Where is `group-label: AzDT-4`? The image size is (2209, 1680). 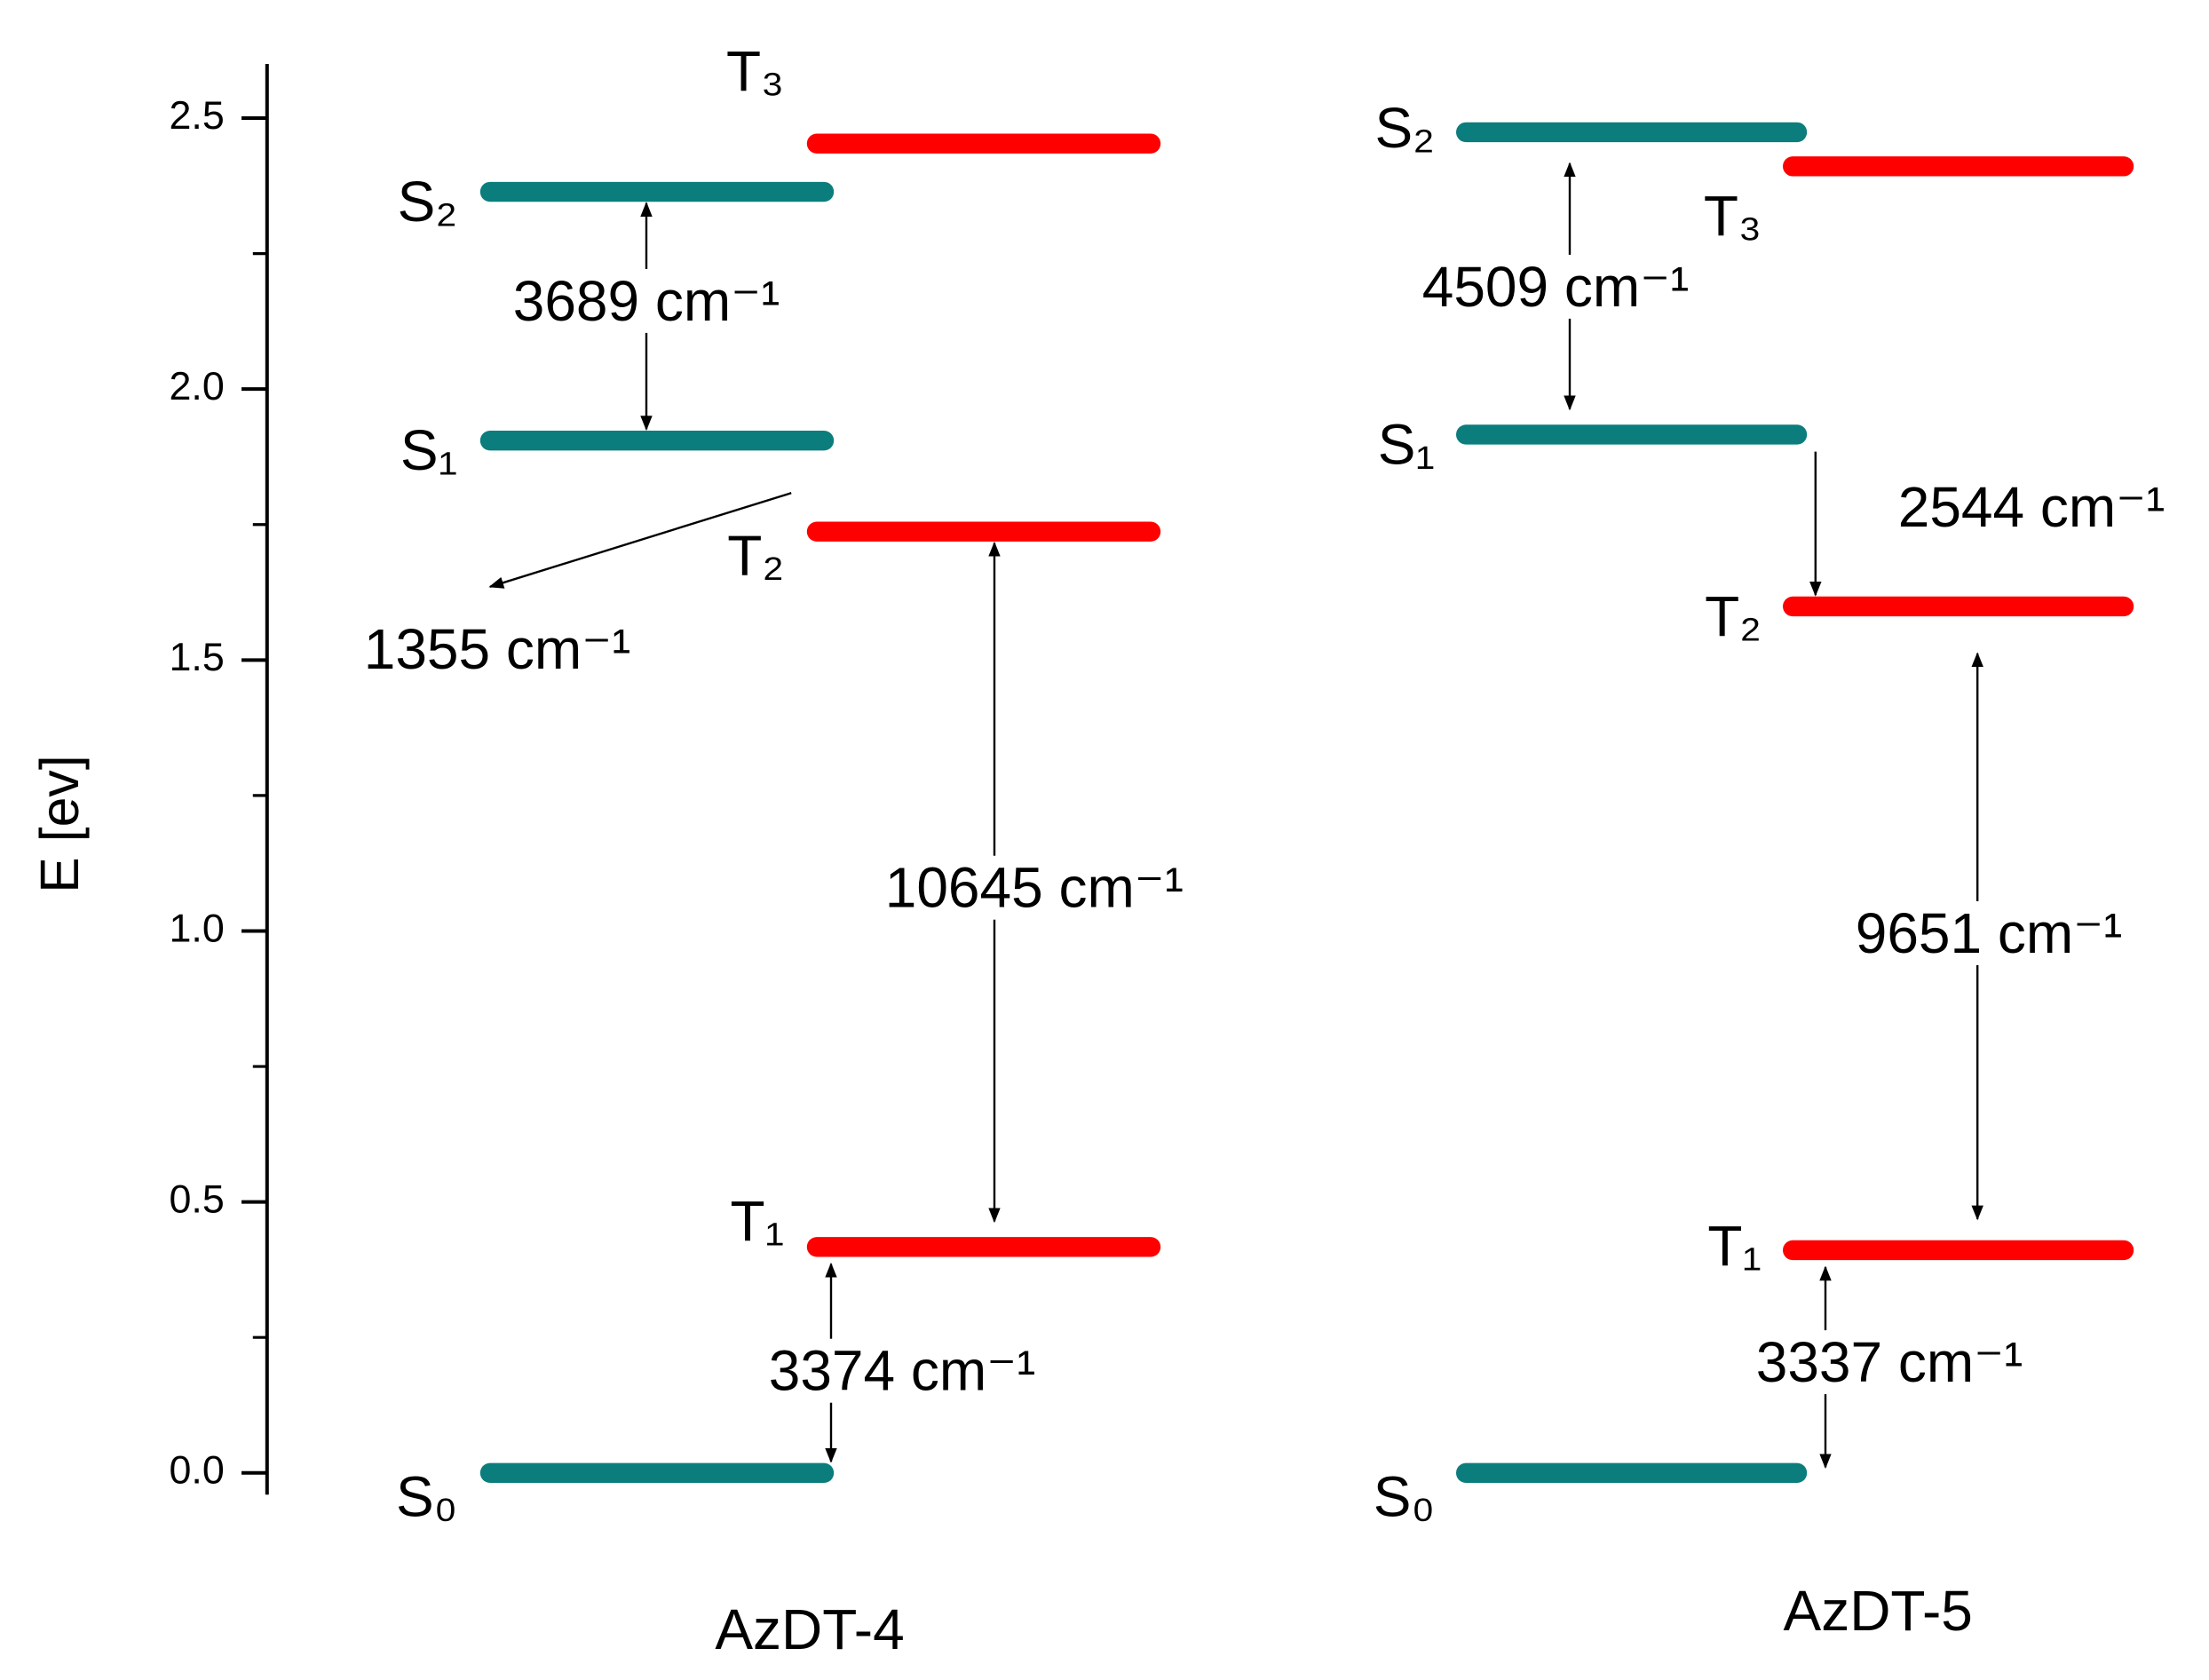 group-label: AzDT-4 is located at coordinates (809, 1629).